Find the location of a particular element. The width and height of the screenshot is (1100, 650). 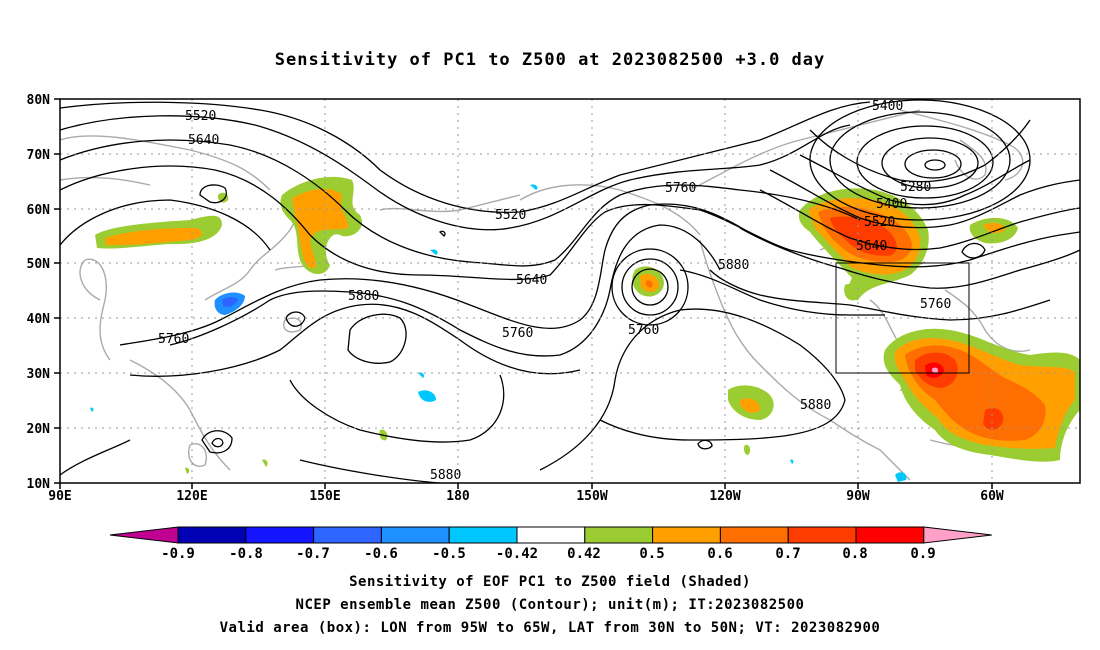

lat-label: 40N is located at coordinates (39, 319).